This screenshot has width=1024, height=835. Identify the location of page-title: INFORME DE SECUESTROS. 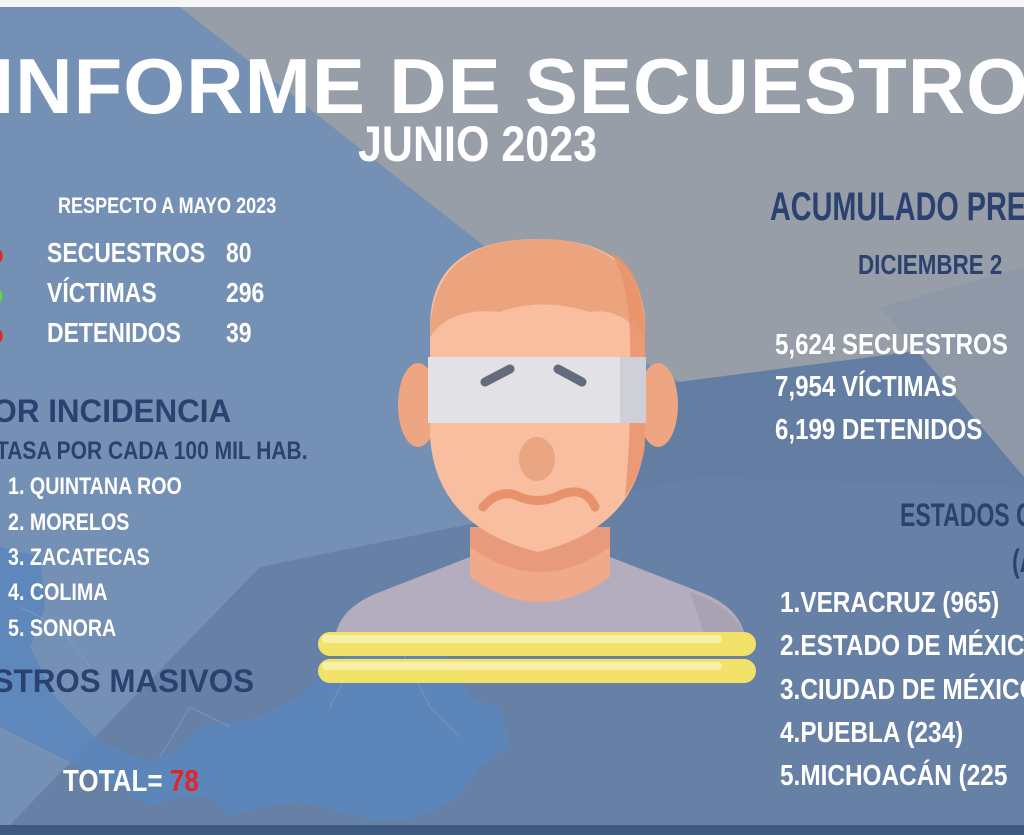
(512, 86).